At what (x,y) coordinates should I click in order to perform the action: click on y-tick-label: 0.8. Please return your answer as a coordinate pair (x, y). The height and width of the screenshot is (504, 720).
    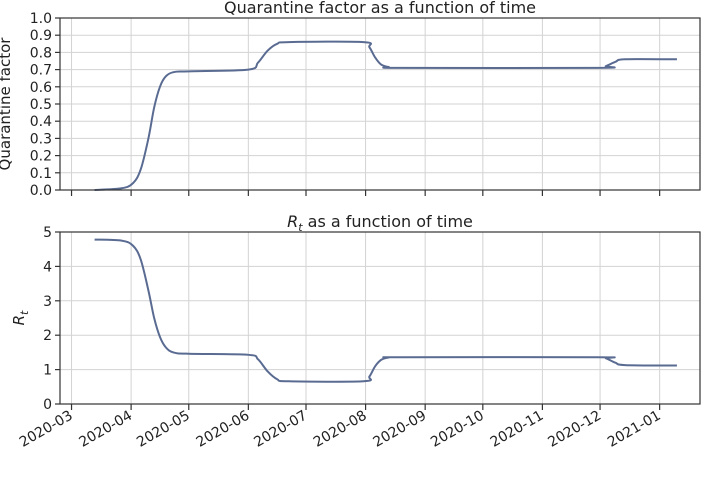
    Looking at the image, I should click on (41, 53).